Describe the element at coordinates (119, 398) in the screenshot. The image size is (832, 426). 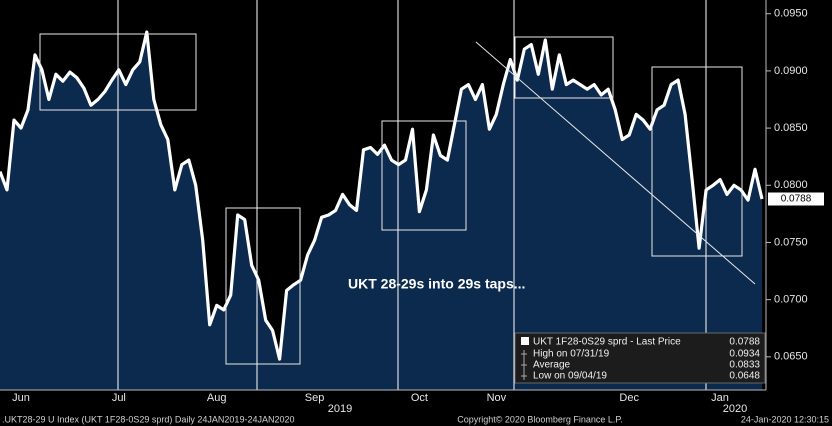
I see `x-tick-label: Jul` at that location.